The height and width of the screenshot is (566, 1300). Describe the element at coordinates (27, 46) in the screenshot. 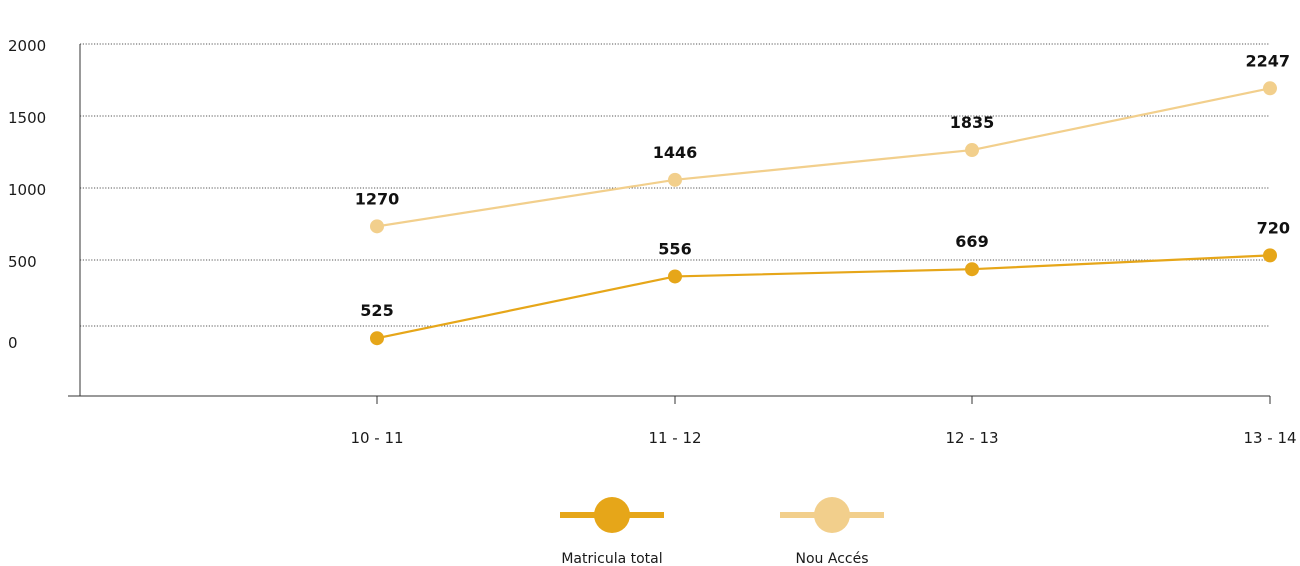

I see `y-tick-label: 2000` at that location.